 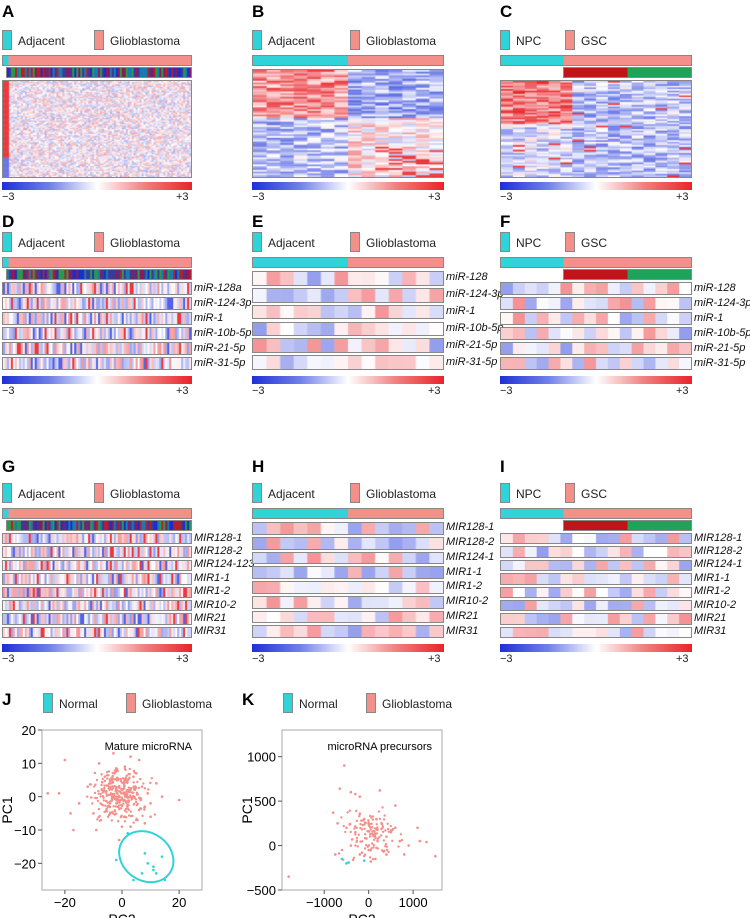 I want to click on normal-point, so click(x=153, y=866).